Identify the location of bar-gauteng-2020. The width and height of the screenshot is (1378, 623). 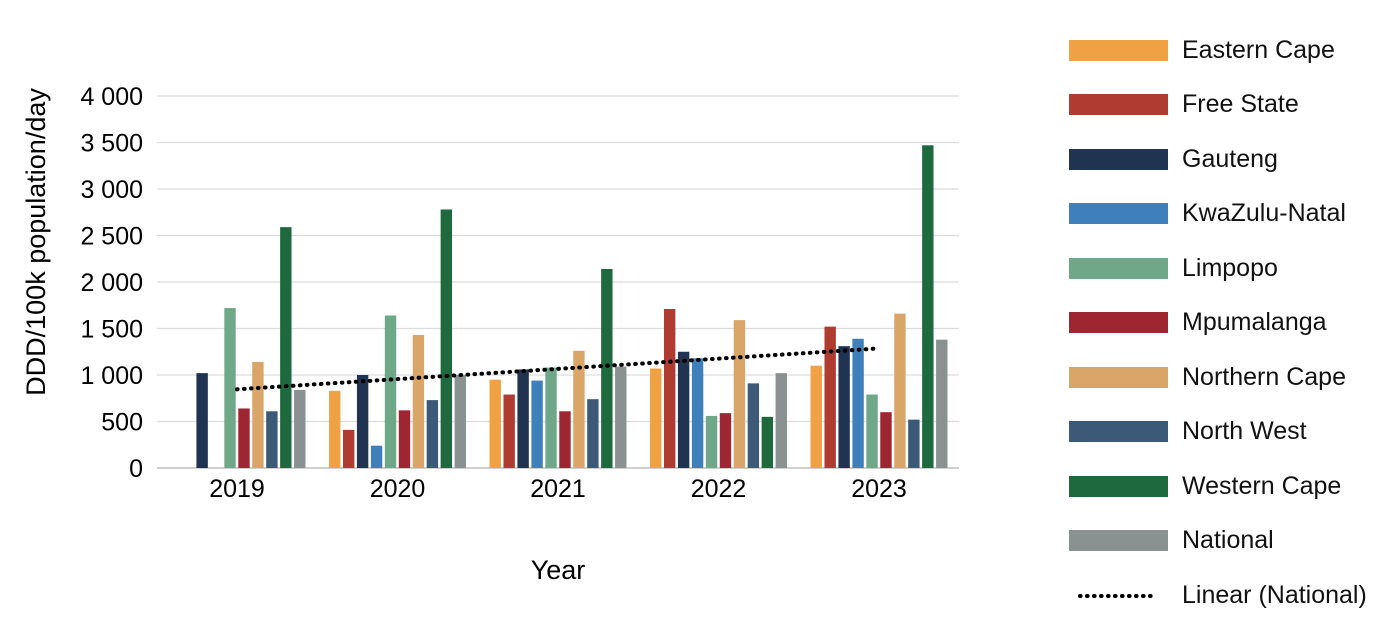
(362, 421).